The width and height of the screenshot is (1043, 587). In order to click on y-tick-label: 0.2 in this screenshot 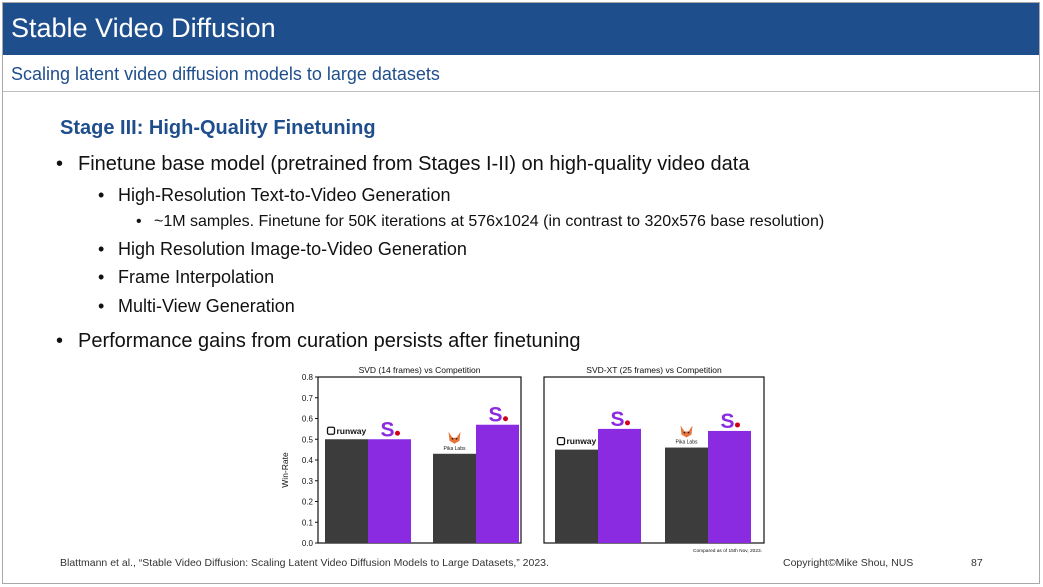, I will do `click(308, 502)`.